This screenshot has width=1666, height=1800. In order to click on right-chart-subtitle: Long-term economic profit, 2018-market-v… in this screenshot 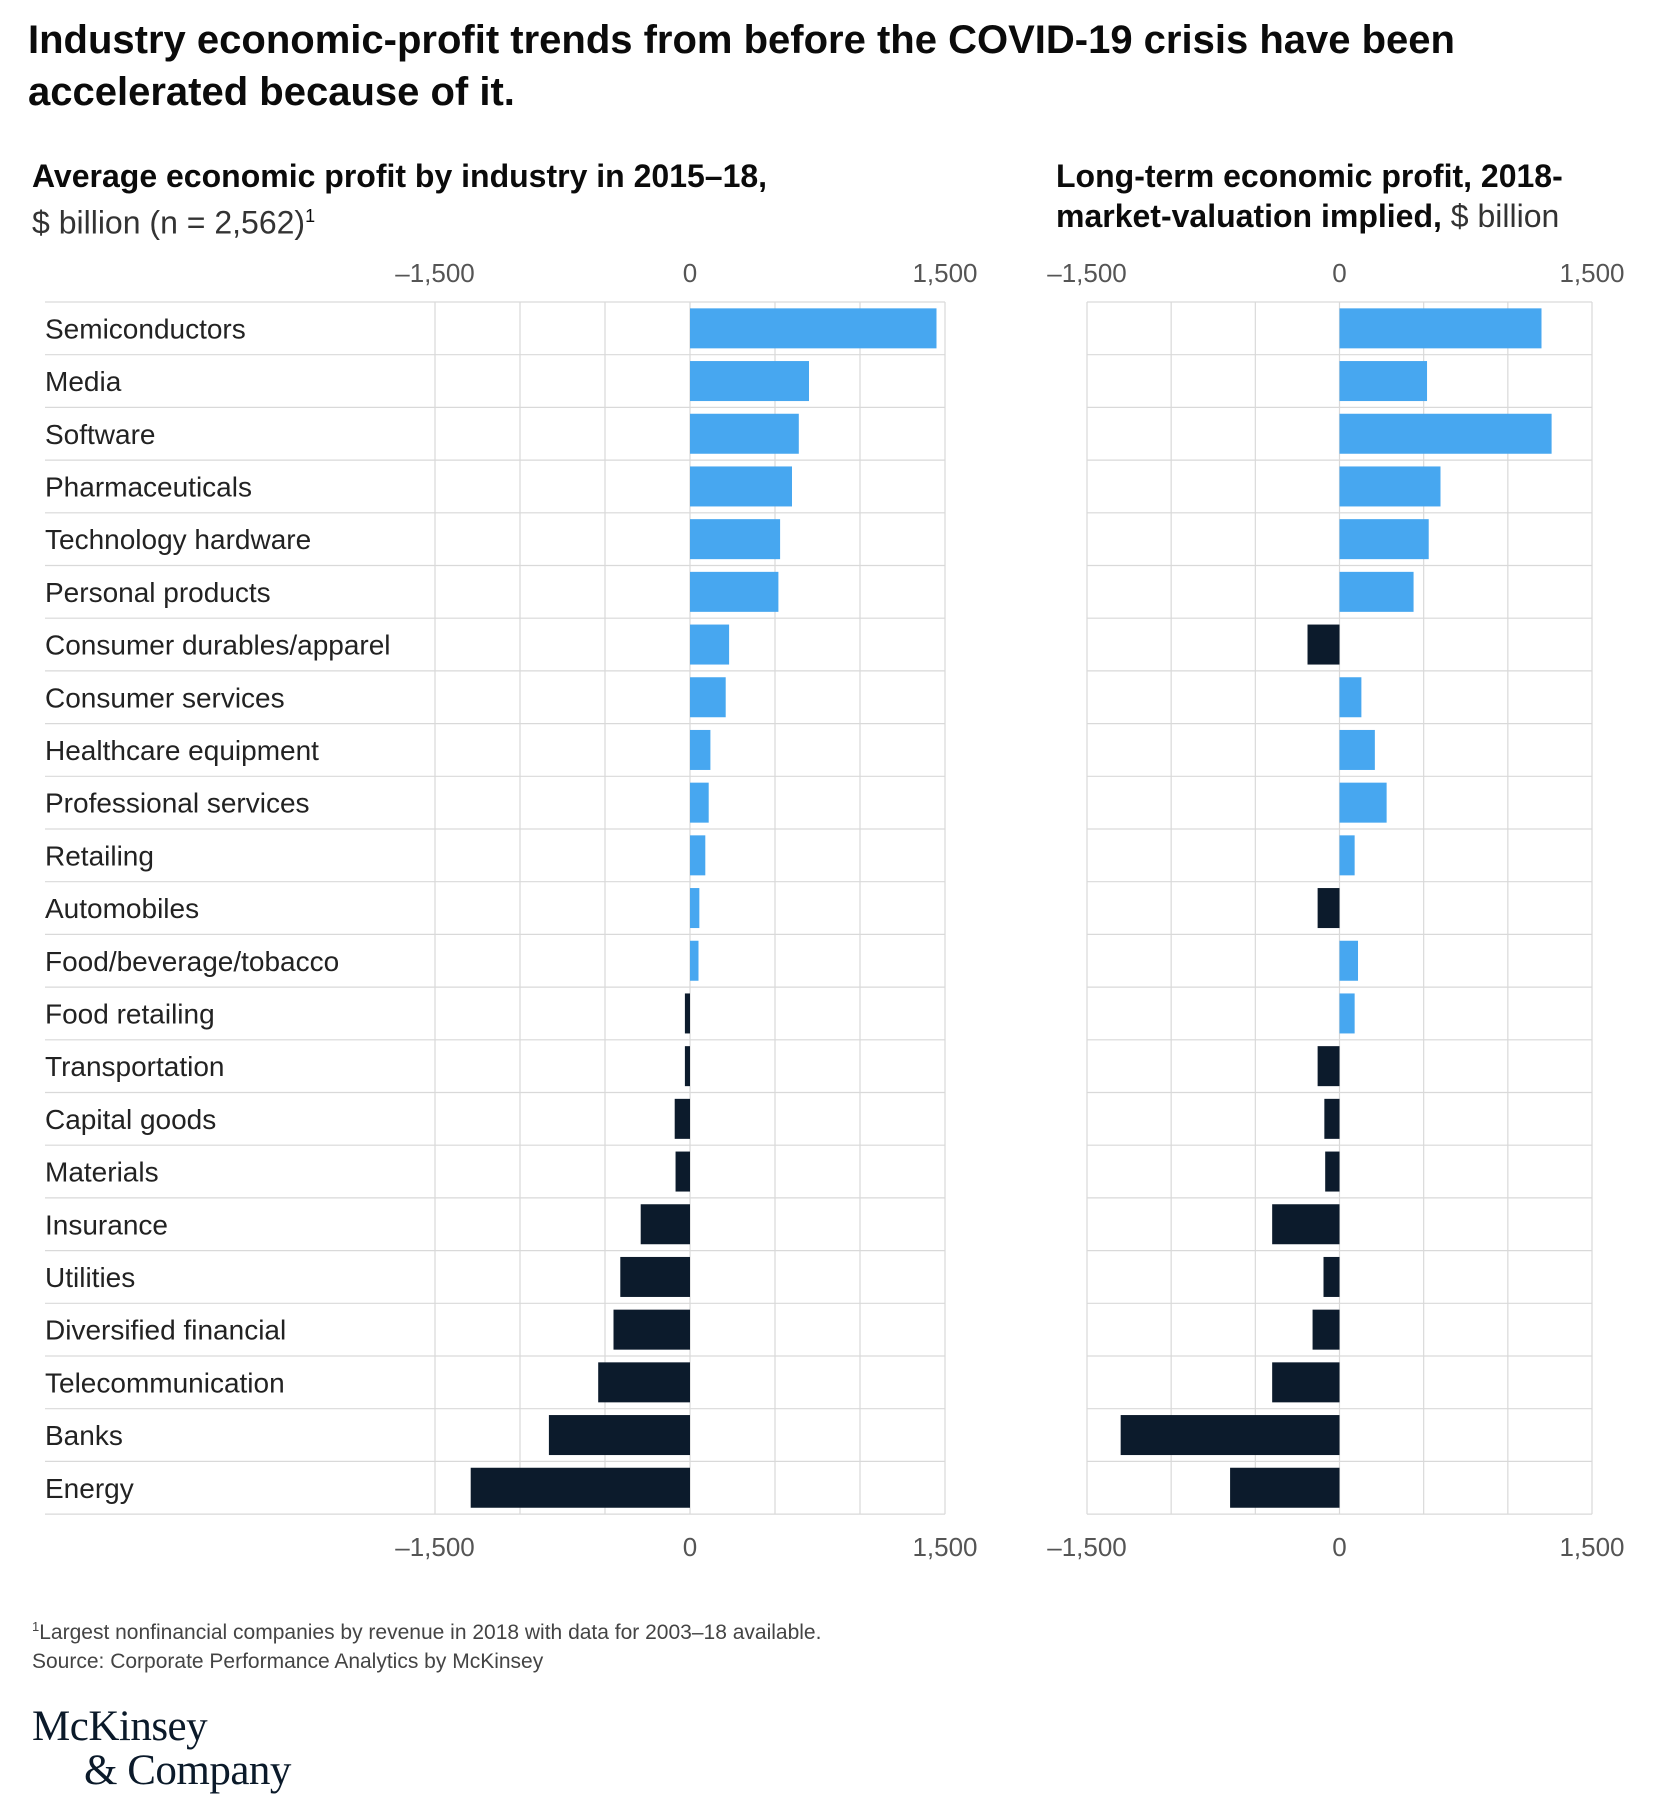, I will do `click(1356, 196)`.